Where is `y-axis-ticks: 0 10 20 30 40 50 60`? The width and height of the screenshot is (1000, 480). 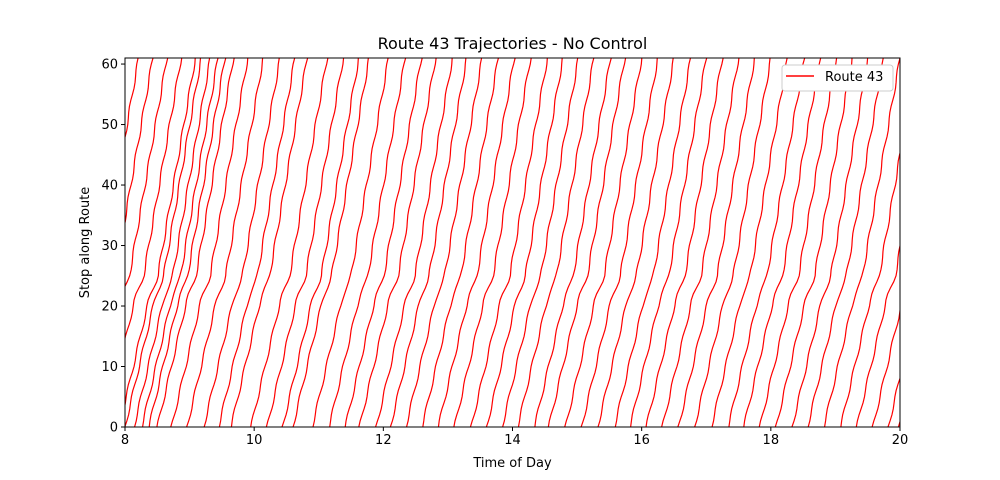
y-axis-ticks: 0 10 20 30 40 50 60 is located at coordinates (113, 247).